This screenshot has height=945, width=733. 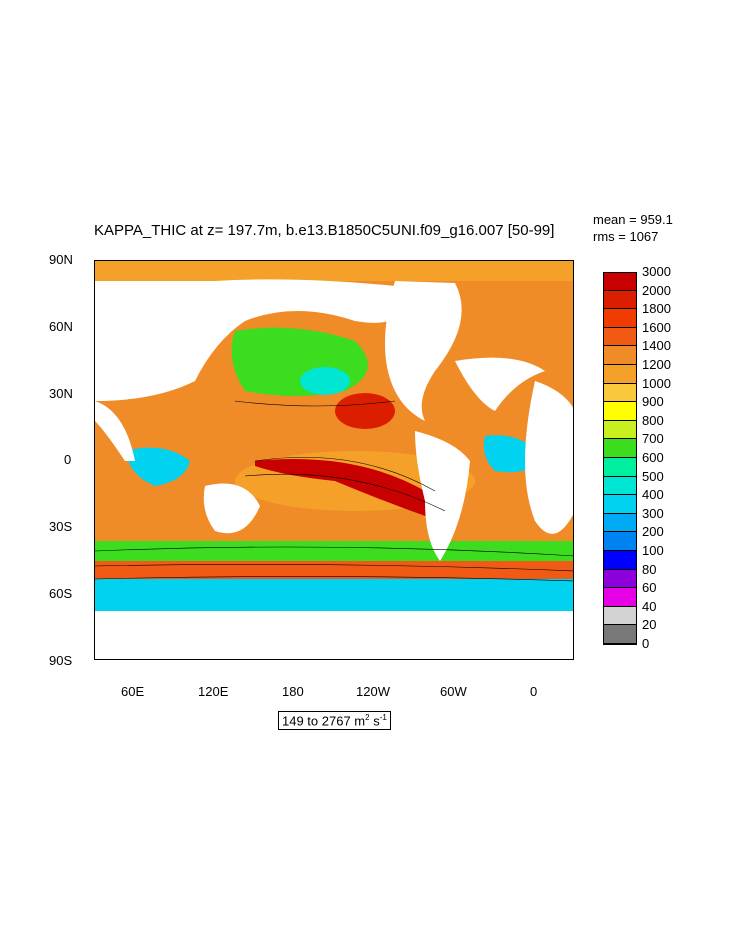 I want to click on africa-land, so click(x=549, y=457).